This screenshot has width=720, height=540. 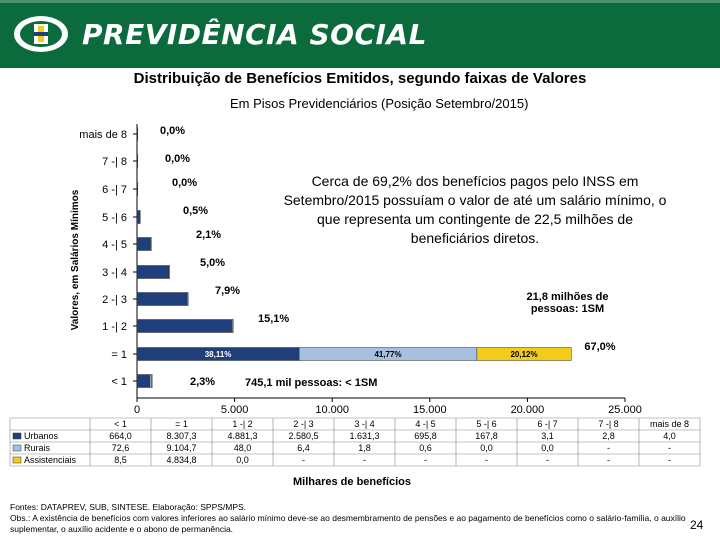 What do you see at coordinates (208, 235) in the screenshot?
I see `bar-percent-label-5: 2,1%` at bounding box center [208, 235].